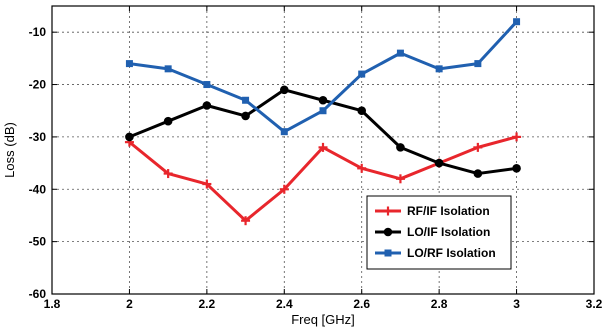  I want to click on x-tick-label: 3, so click(516, 304).